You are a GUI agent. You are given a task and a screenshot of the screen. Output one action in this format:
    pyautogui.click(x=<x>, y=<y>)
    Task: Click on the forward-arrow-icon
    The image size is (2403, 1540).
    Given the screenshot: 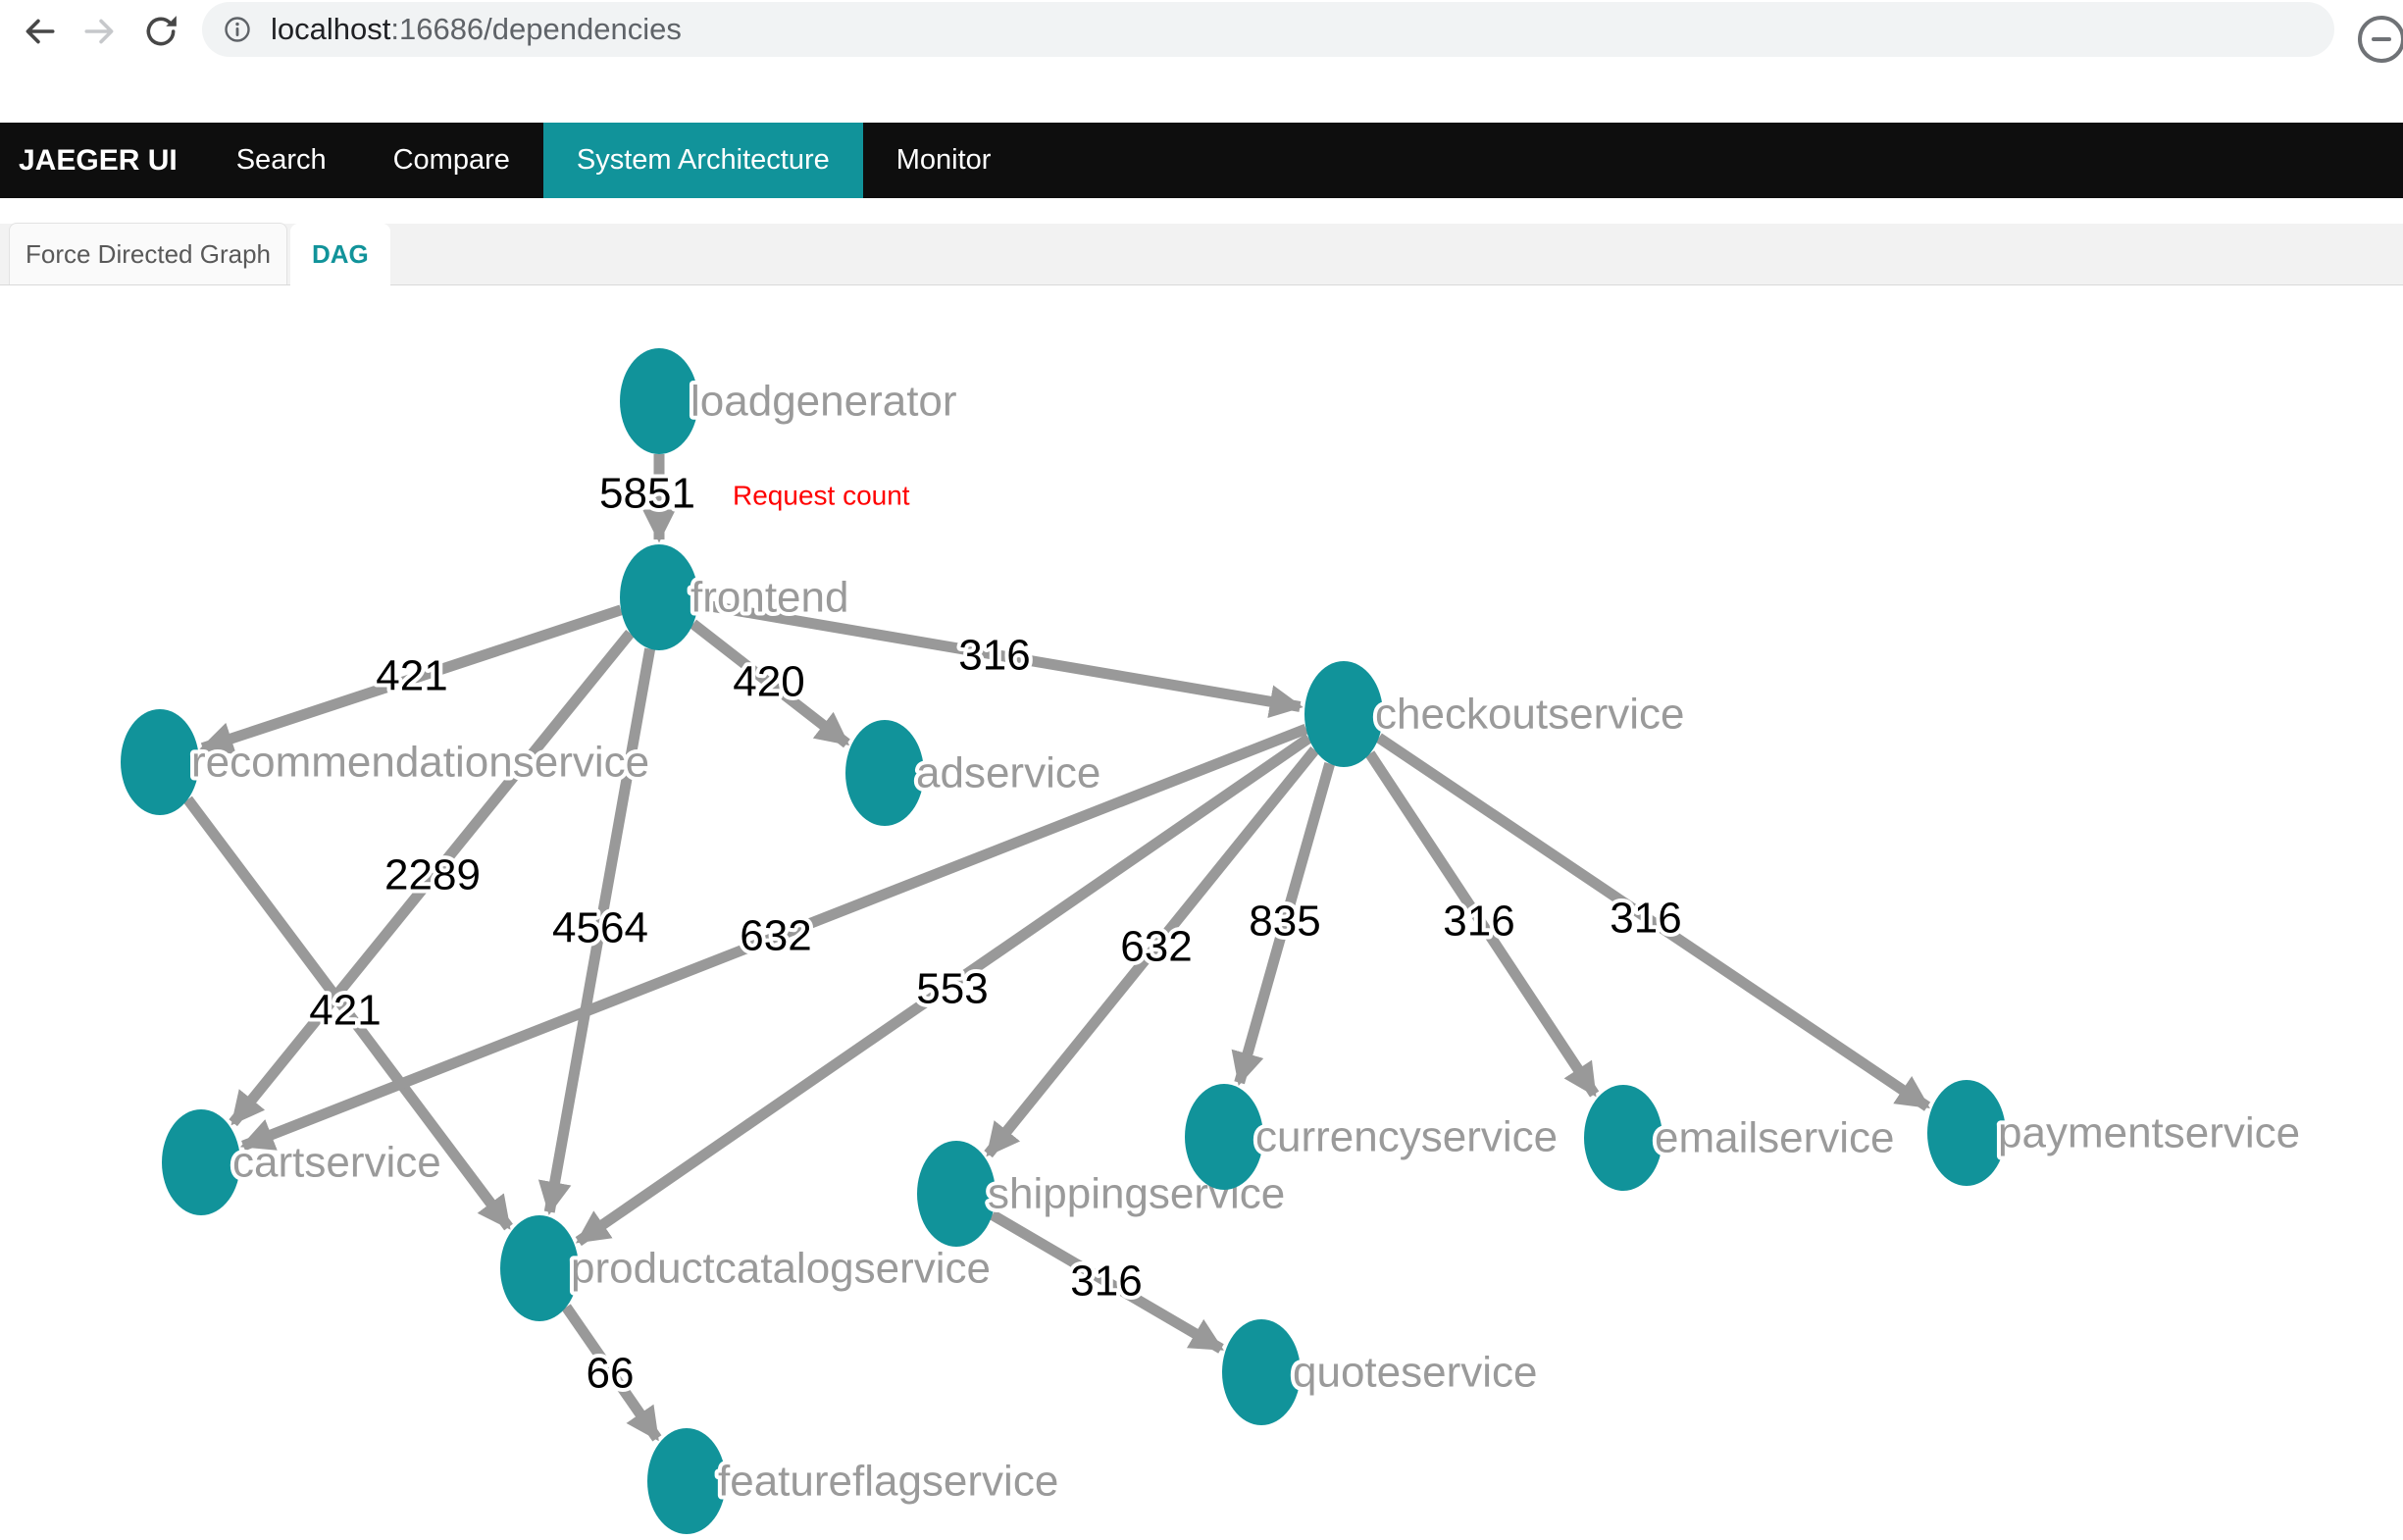 What is the action you would take?
    pyautogui.click(x=99, y=31)
    